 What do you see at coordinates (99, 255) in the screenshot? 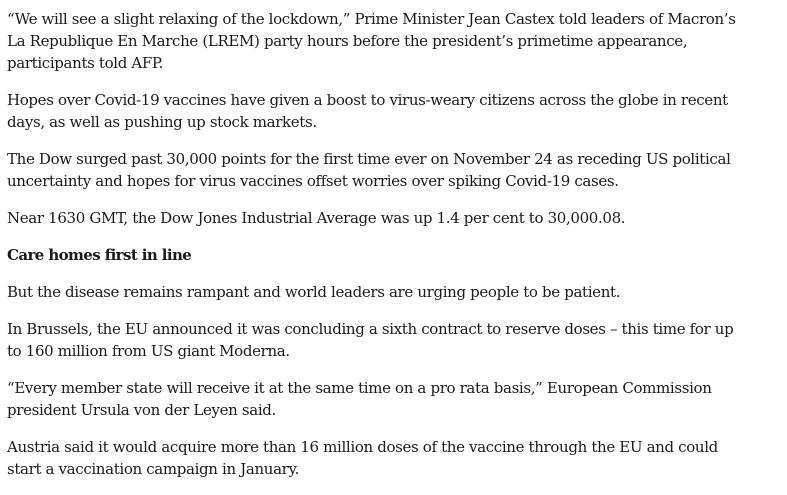
I see `subheading: Care homes first in line` at bounding box center [99, 255].